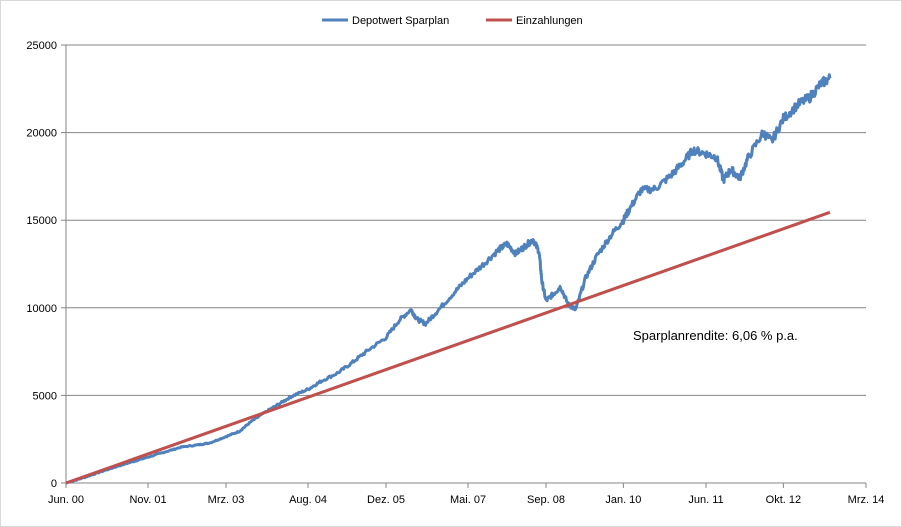  I want to click on x-tick-label-3: Aug. 04, so click(308, 500).